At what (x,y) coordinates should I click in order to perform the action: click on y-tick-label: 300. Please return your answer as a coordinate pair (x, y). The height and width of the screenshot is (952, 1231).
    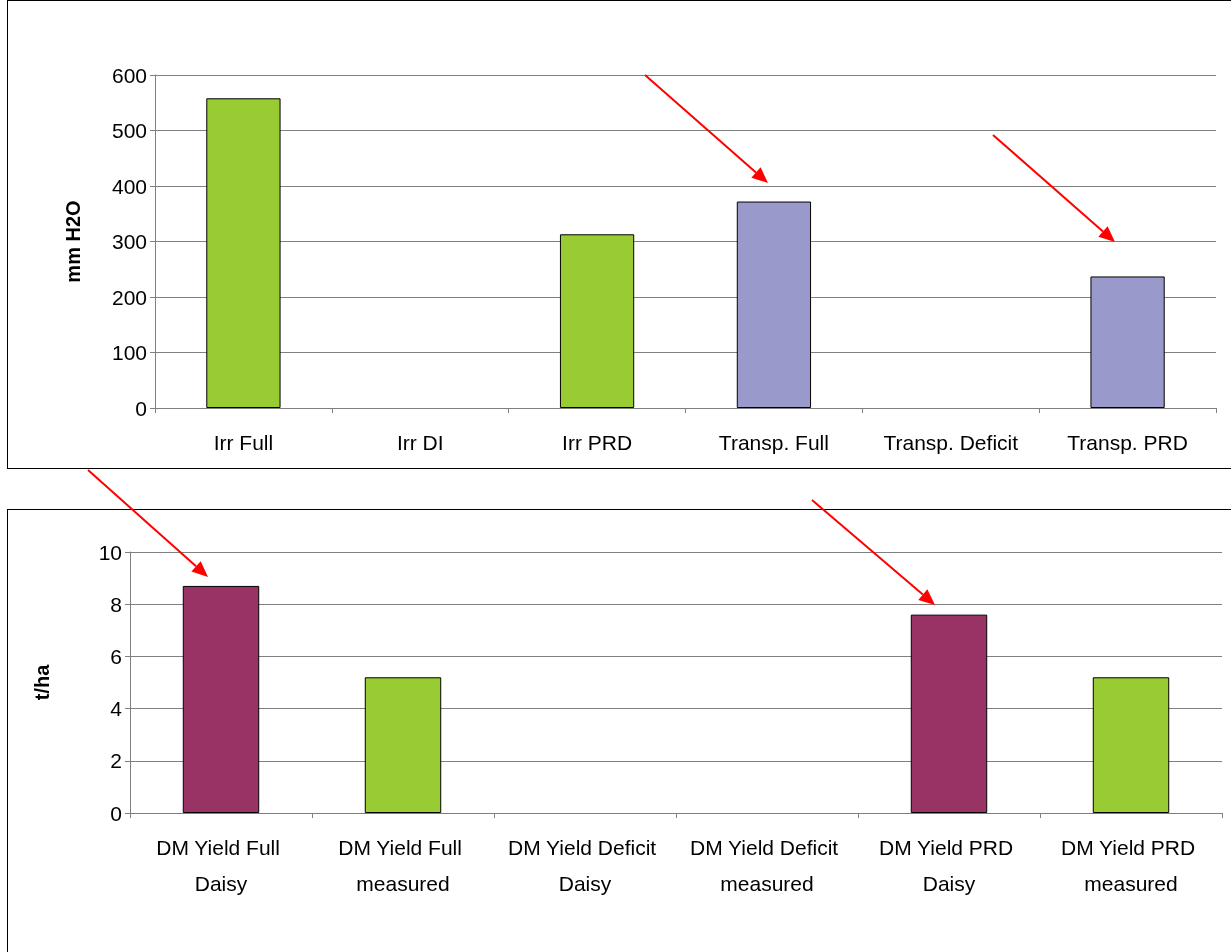
    Looking at the image, I should click on (129, 241).